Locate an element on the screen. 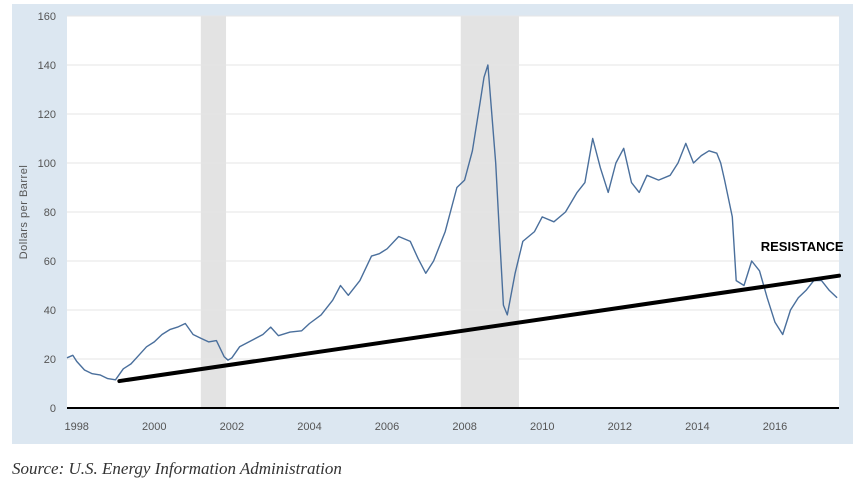 The width and height of the screenshot is (867, 483). x-tick-label-2012: 2012 is located at coordinates (620, 427).